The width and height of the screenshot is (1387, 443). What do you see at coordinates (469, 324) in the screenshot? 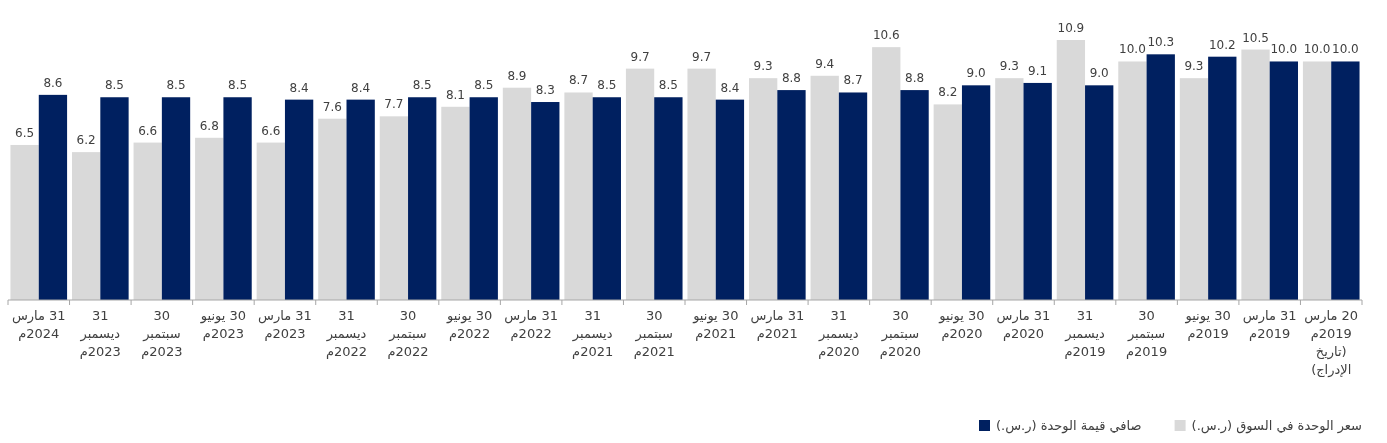
I see `x-tick-label: 30 يونيو 2022م` at bounding box center [469, 324].